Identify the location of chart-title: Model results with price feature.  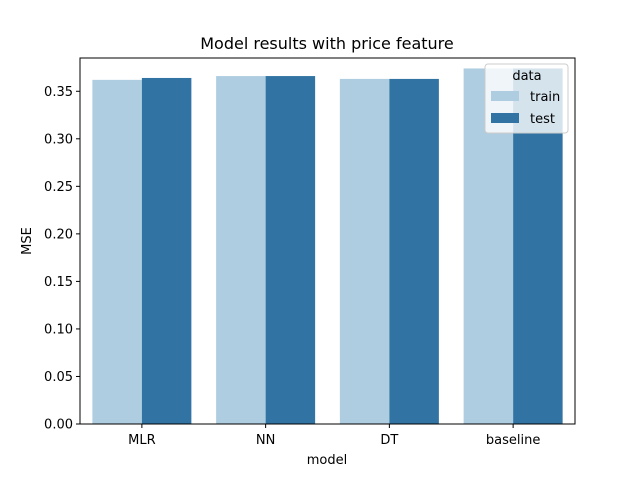
(327, 43).